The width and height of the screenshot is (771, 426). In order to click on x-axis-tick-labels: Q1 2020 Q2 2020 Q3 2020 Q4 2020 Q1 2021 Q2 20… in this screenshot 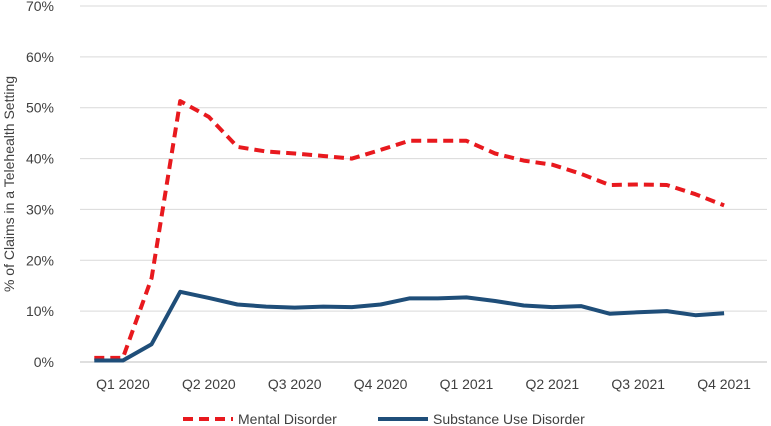, I will do `click(423, 384)`.